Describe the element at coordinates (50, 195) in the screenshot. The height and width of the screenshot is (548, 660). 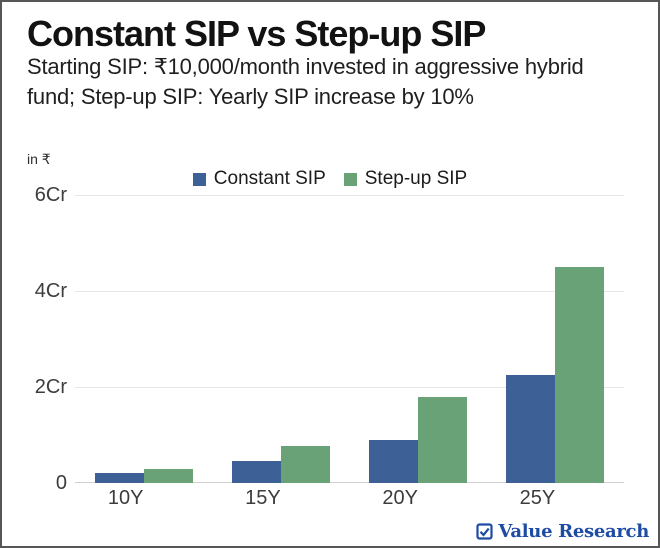
I see `y-axis-tick-6Cr: 6Cr` at that location.